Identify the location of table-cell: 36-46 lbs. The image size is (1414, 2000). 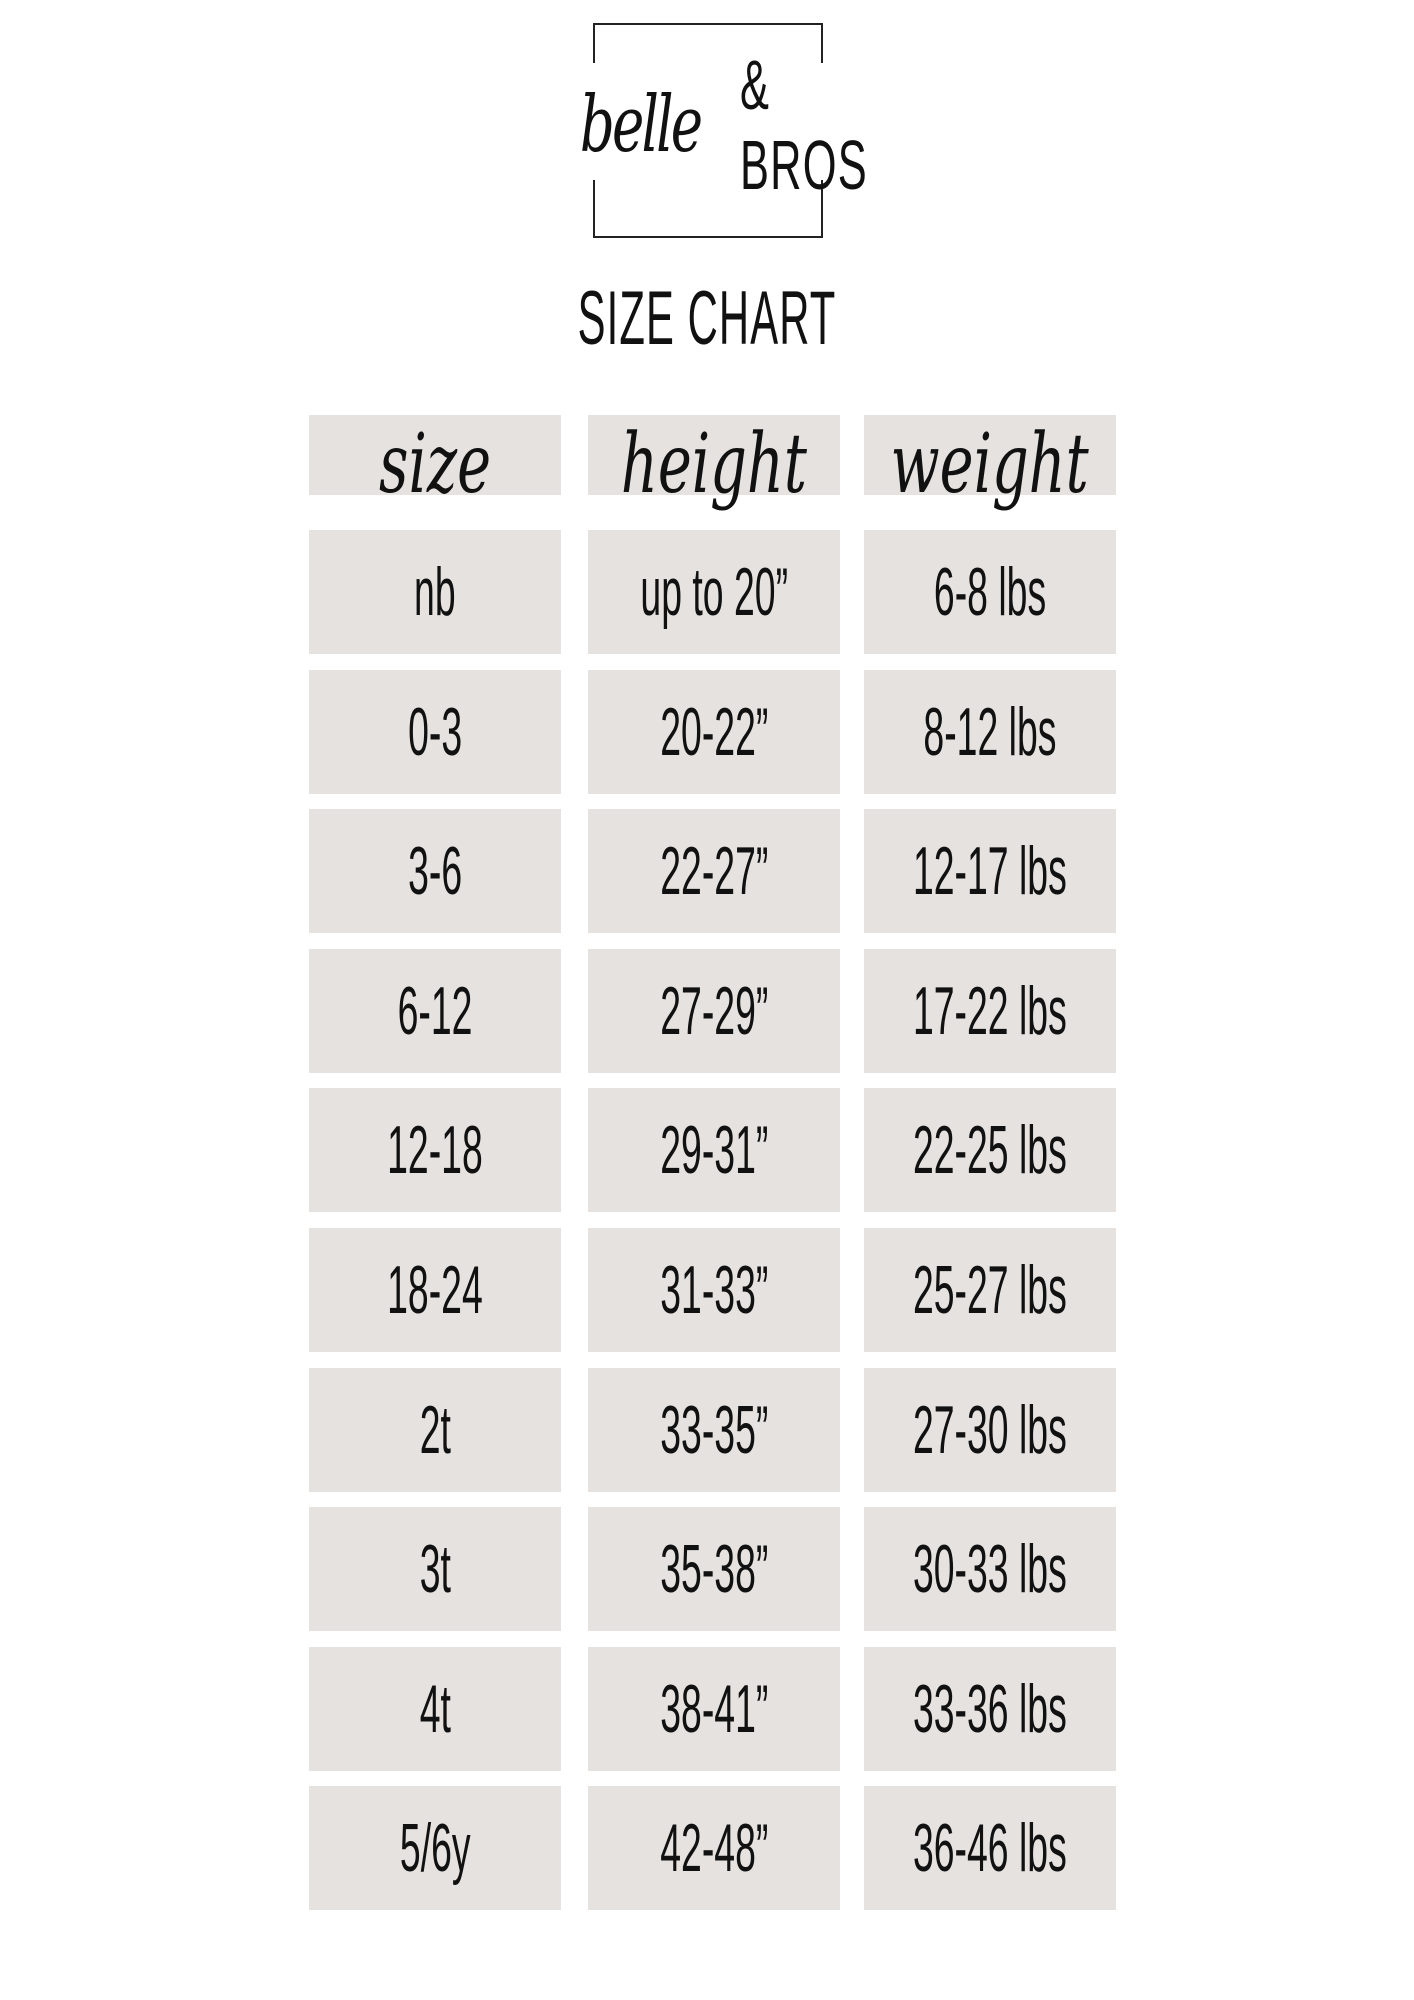
(990, 1848).